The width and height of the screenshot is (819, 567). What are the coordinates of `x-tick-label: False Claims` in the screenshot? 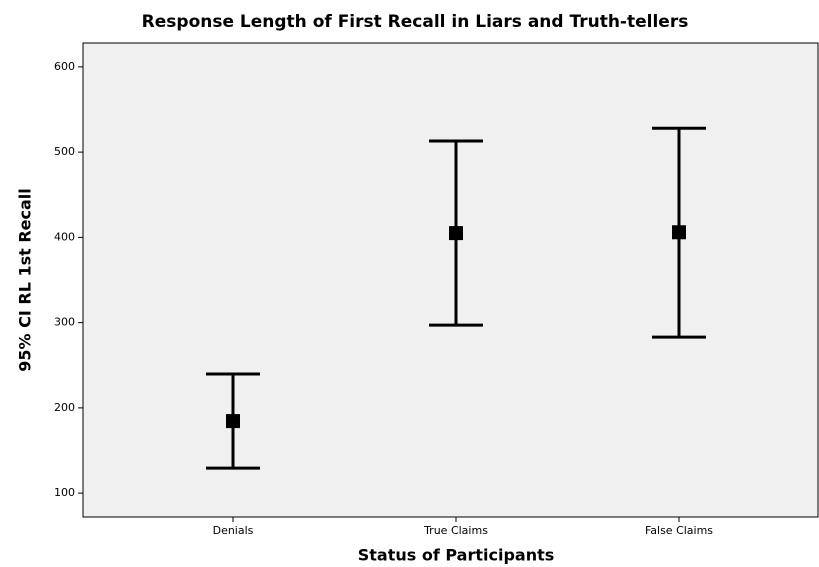 It's located at (679, 530).